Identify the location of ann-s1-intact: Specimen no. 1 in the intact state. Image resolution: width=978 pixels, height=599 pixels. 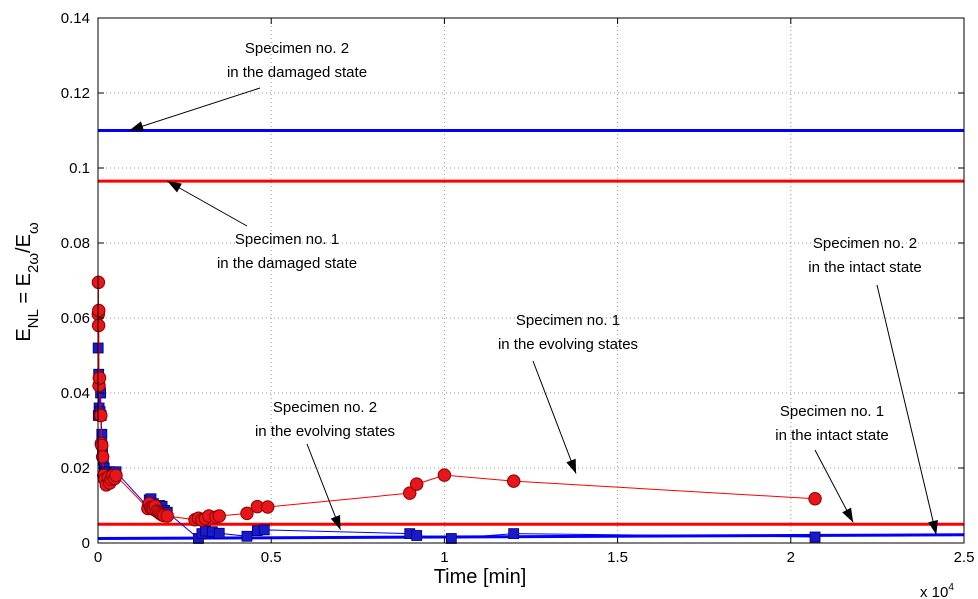
(832, 463).